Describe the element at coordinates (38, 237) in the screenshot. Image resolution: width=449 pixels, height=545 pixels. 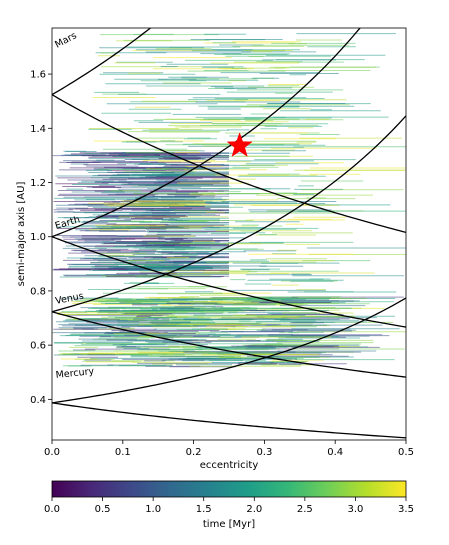
I see `y-tick-label: 1.0` at that location.